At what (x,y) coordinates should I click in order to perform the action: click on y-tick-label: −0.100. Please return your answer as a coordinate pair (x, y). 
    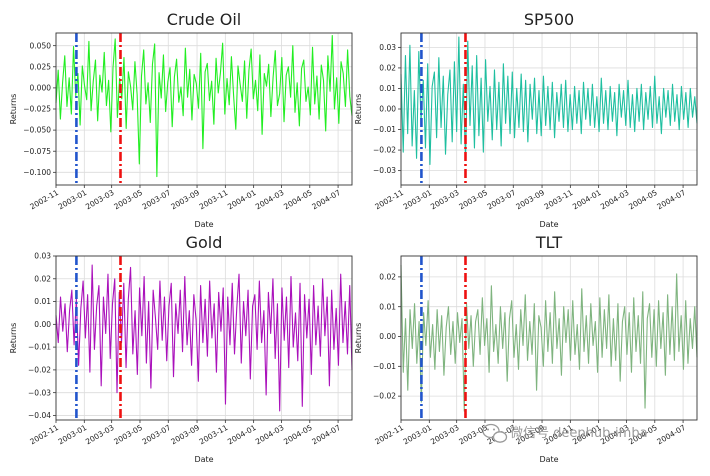
    Looking at the image, I should click on (37, 172).